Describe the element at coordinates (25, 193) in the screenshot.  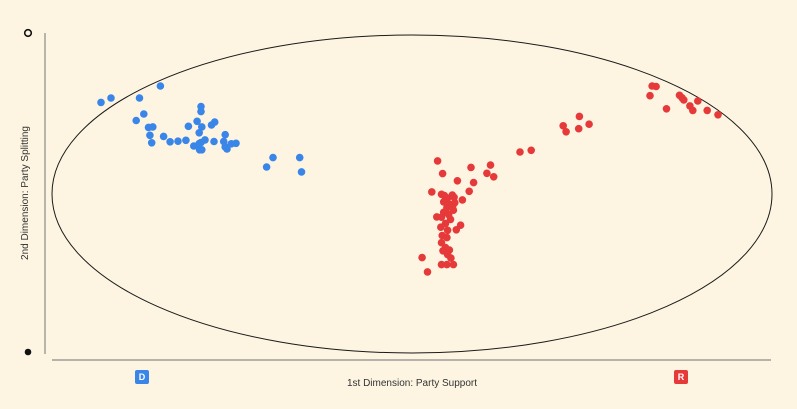
I see `y-axis-title: 2nd Dimension: Party Splitting` at that location.